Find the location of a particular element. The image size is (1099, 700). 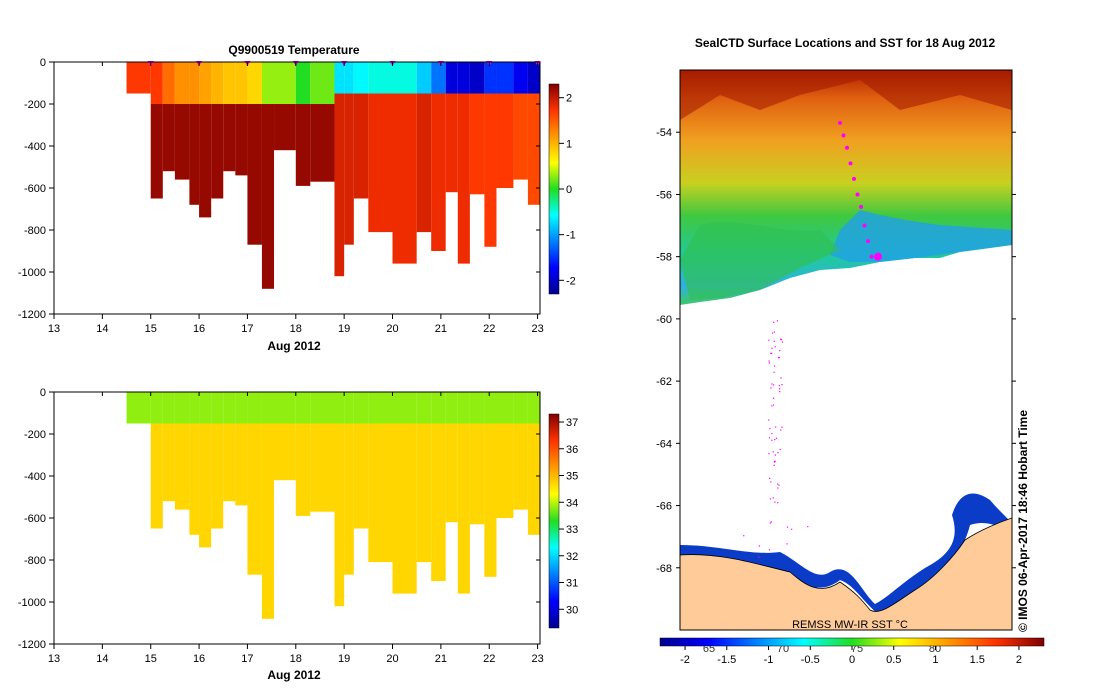

salinity-colorbar-tick-label: 34 is located at coordinates (572, 503).